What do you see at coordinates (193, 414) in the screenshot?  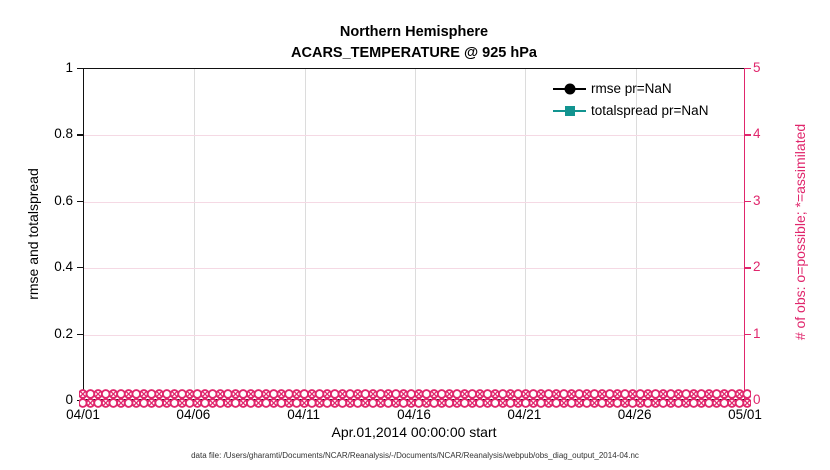 I see `x-tick-label: 04/06` at bounding box center [193, 414].